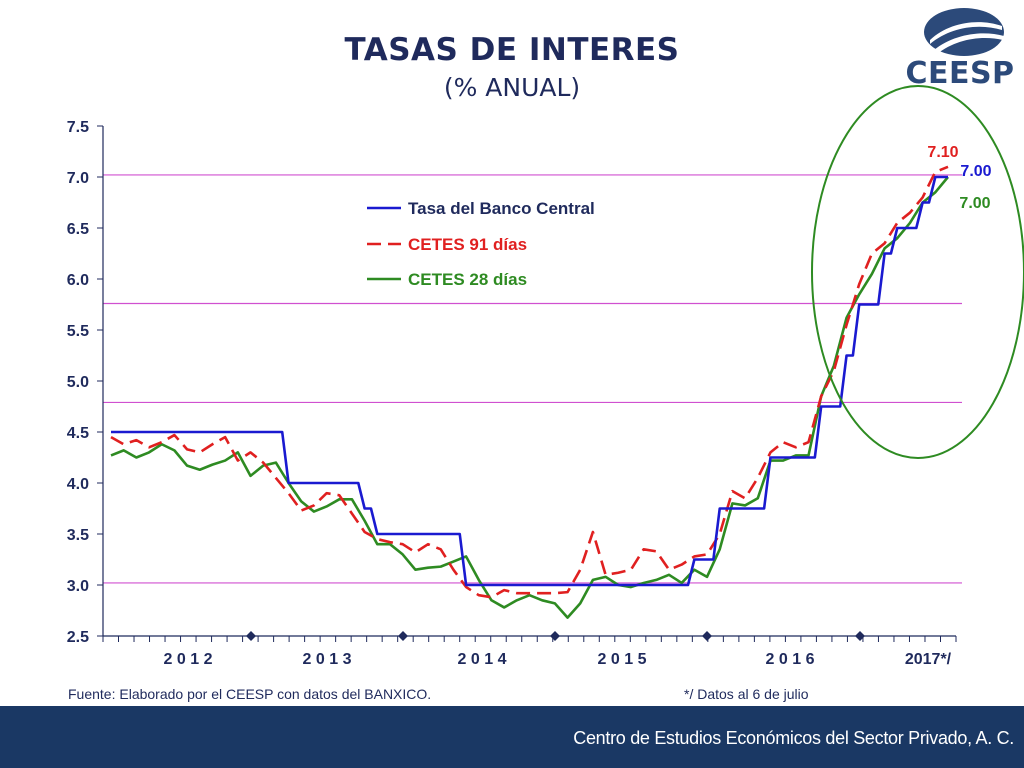 Image resolution: width=1024 pixels, height=768 pixels. What do you see at coordinates (78, 382) in the screenshot?
I see `y-tick-label: 5.0` at bounding box center [78, 382].